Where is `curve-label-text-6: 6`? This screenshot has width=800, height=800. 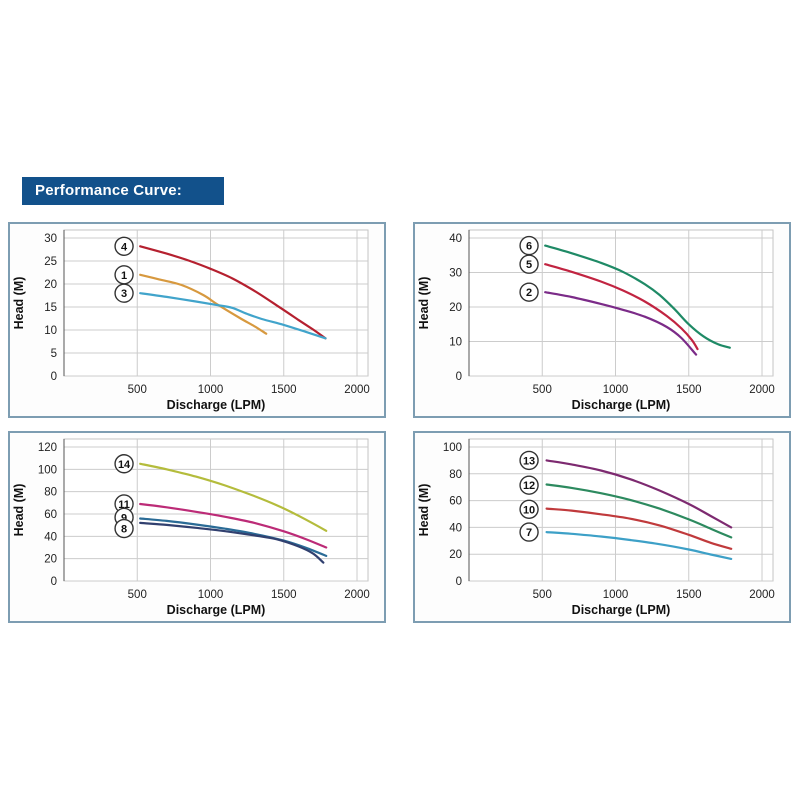 curve-label-text-6: 6 is located at coordinates (529, 247).